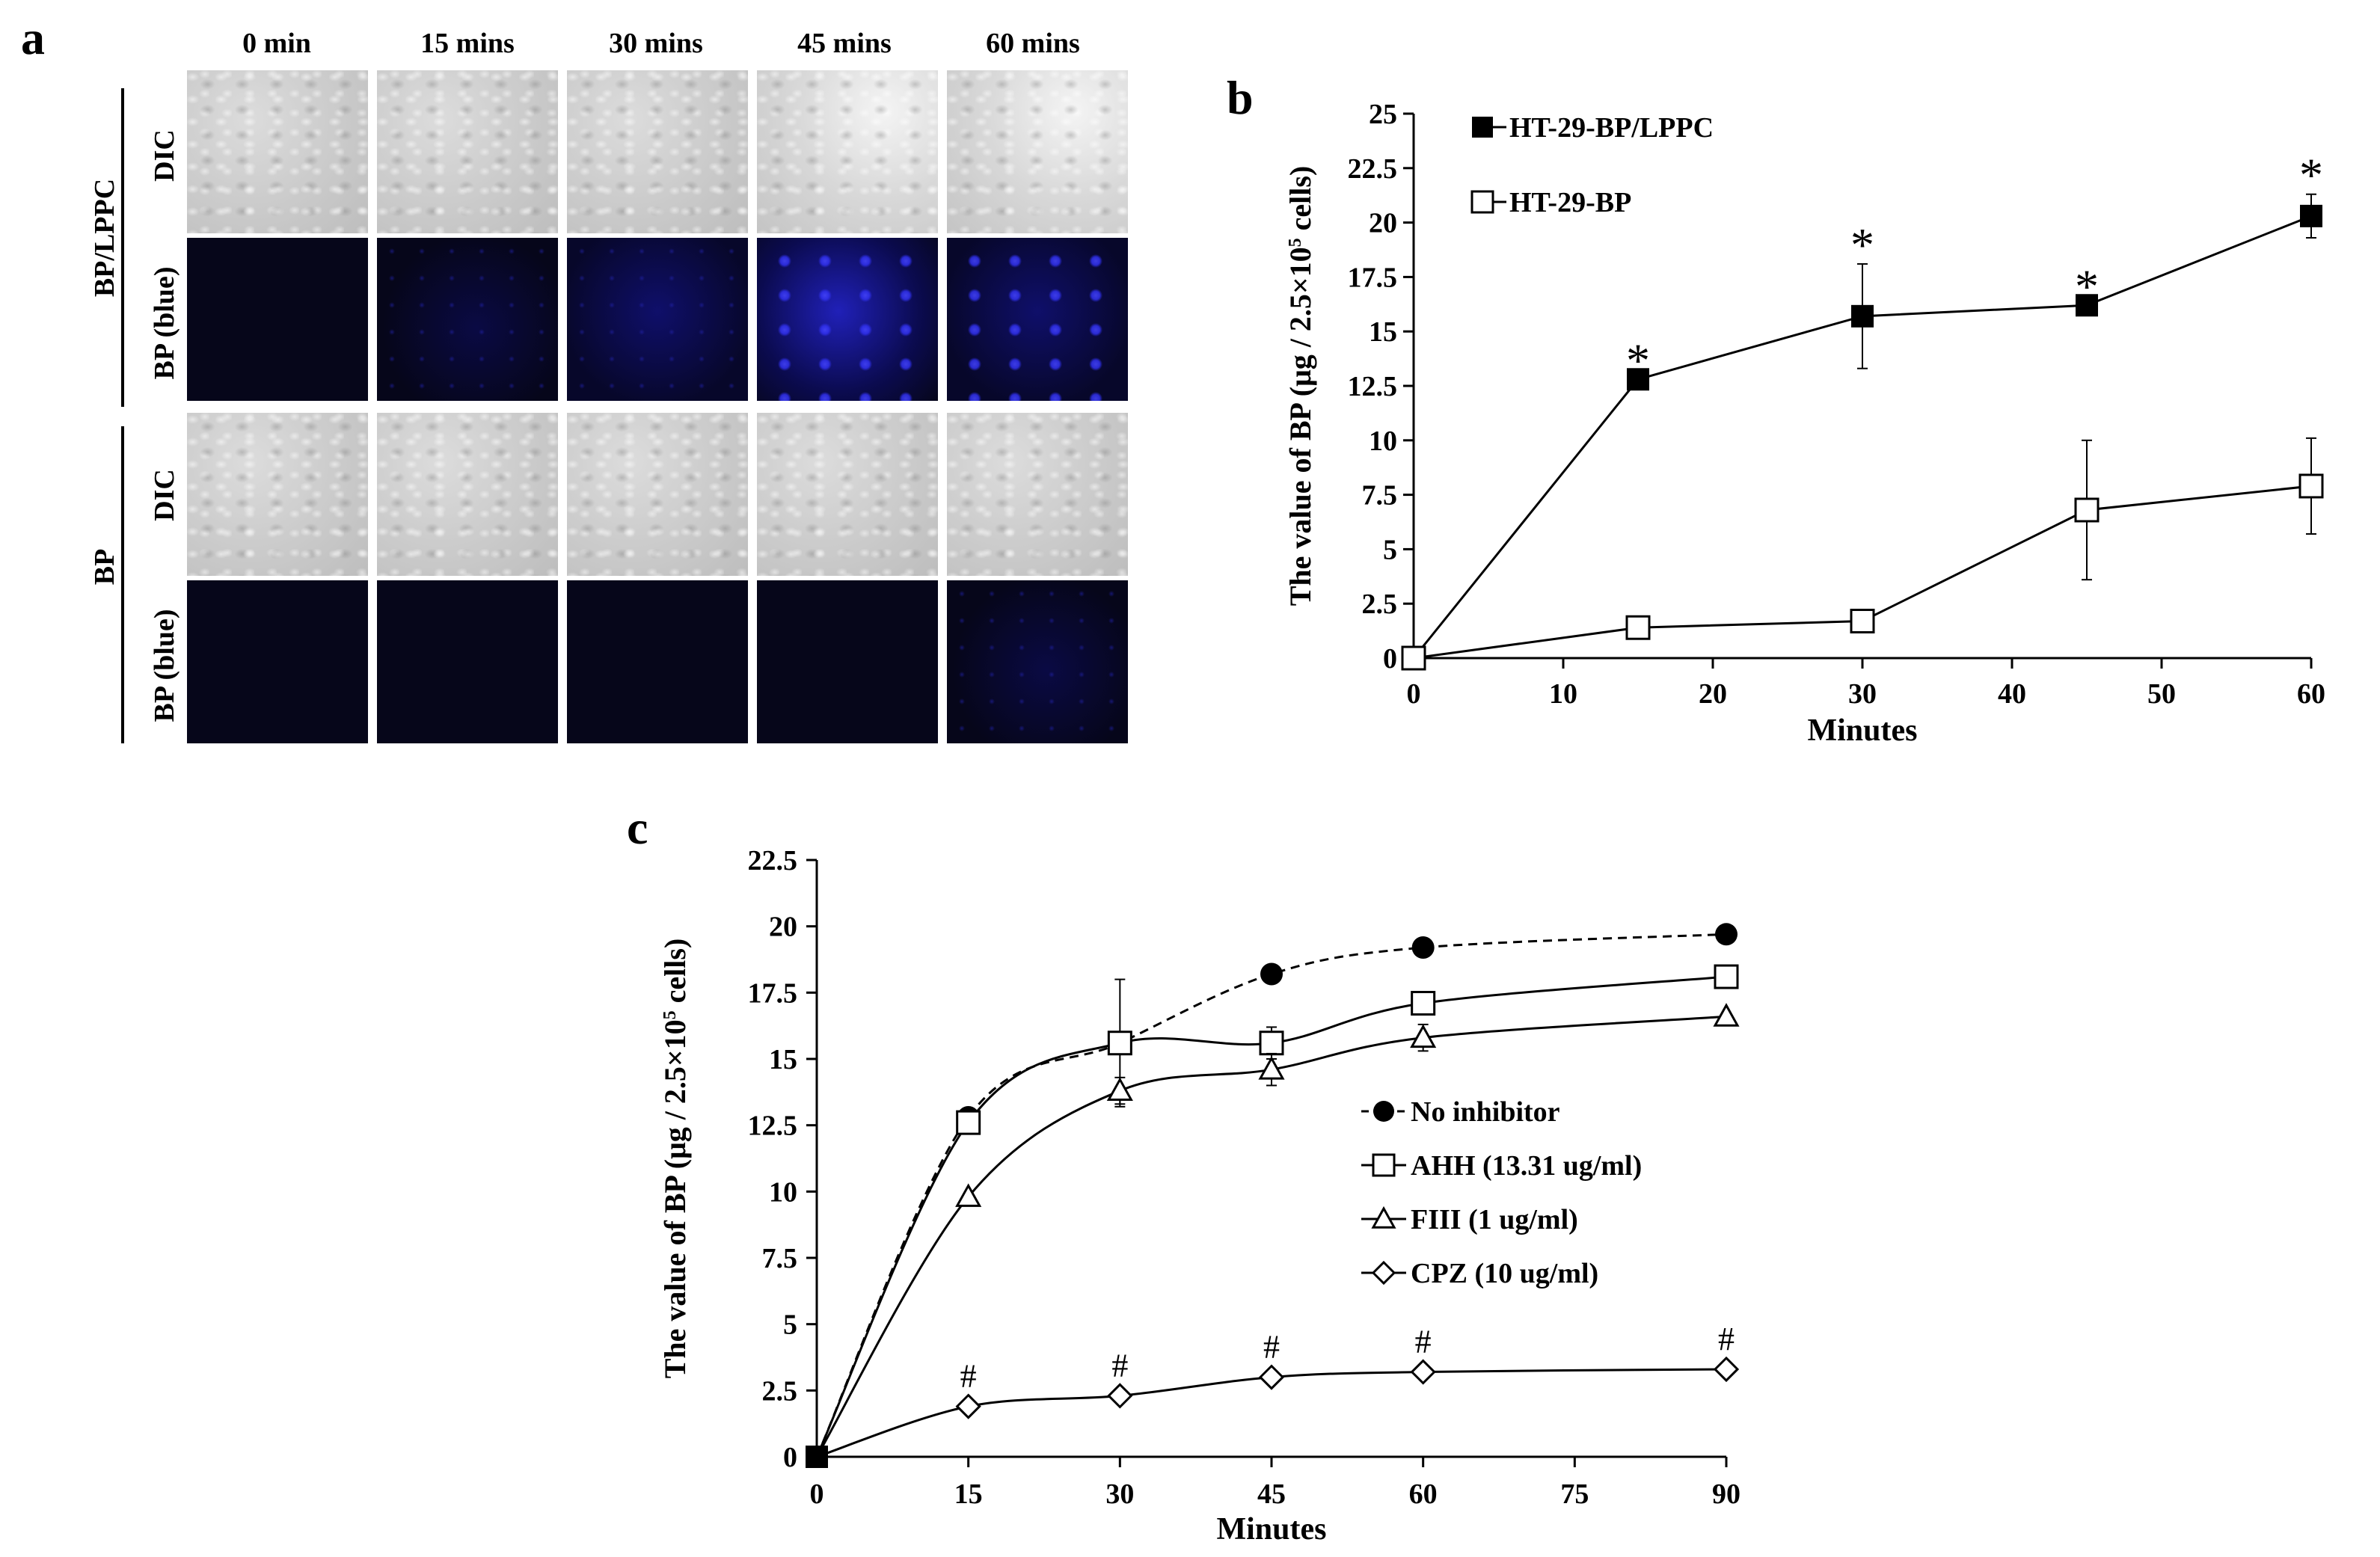 This screenshot has width=2380, height=1557. Describe the element at coordinates (773, 1126) in the screenshot. I see `y-tick-label: 12.5` at that location.